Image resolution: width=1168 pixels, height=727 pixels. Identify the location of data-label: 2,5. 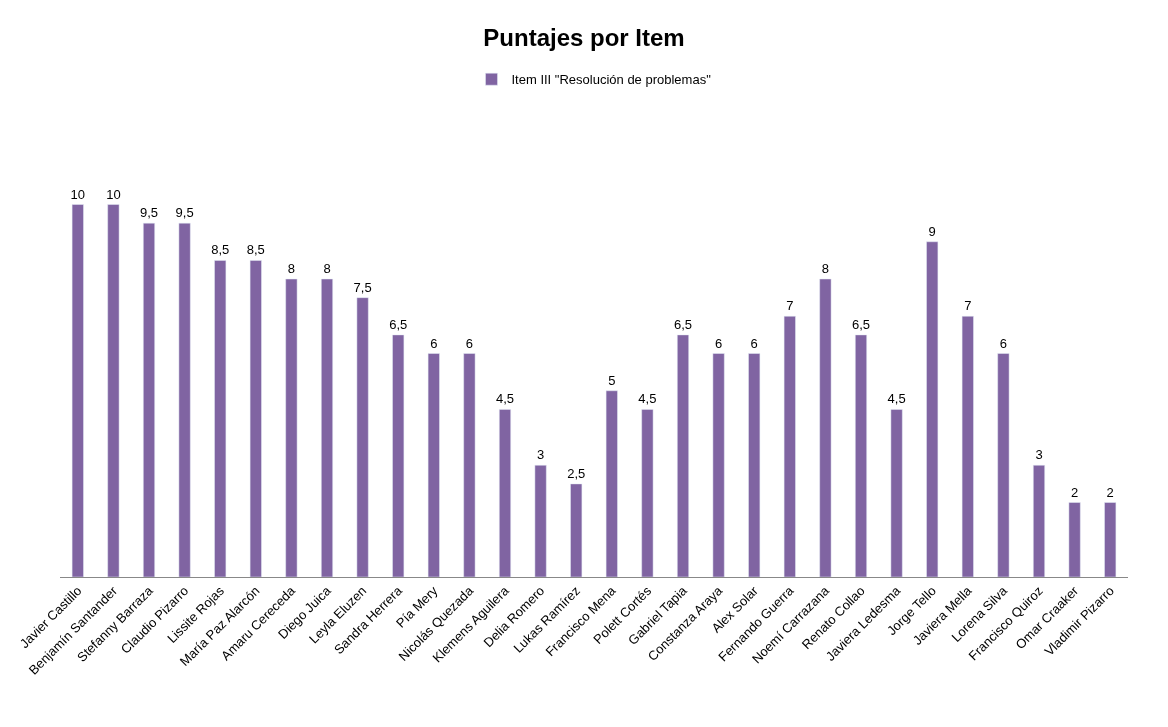
(576, 473).